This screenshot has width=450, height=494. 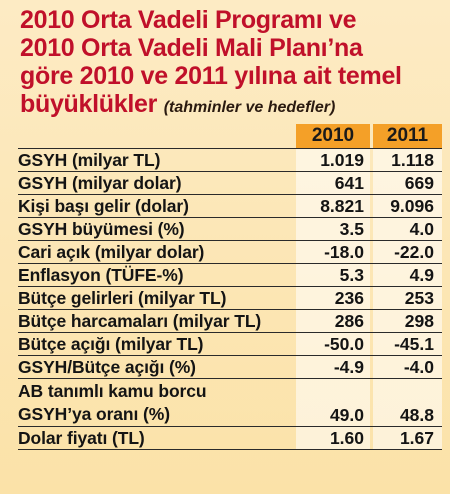 I want to click on header-2011: 2011, so click(x=407, y=136).